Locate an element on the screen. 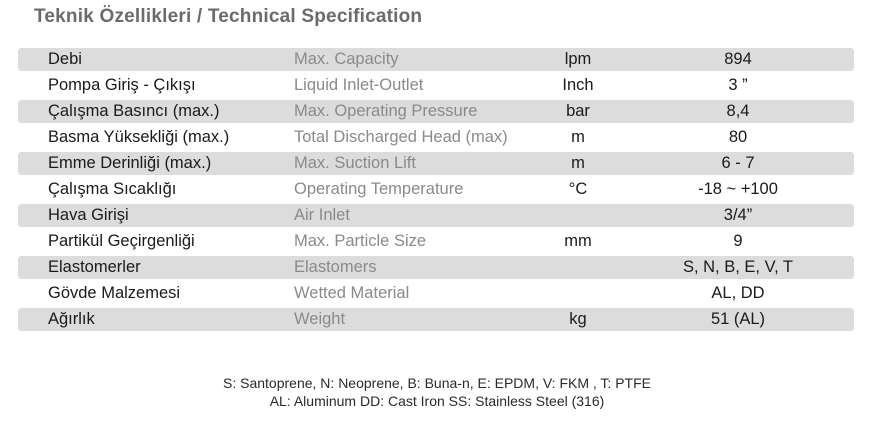  spec-unit: kg is located at coordinates (578, 319).